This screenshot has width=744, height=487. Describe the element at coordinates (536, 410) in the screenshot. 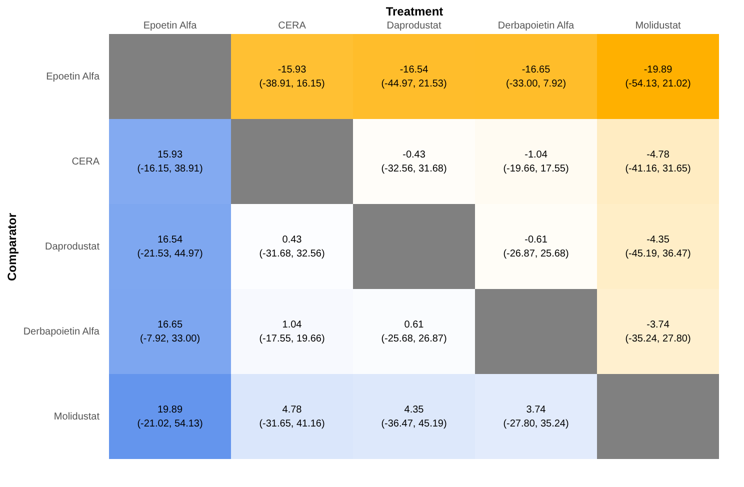

I see `data-label: 3.74` at that location.